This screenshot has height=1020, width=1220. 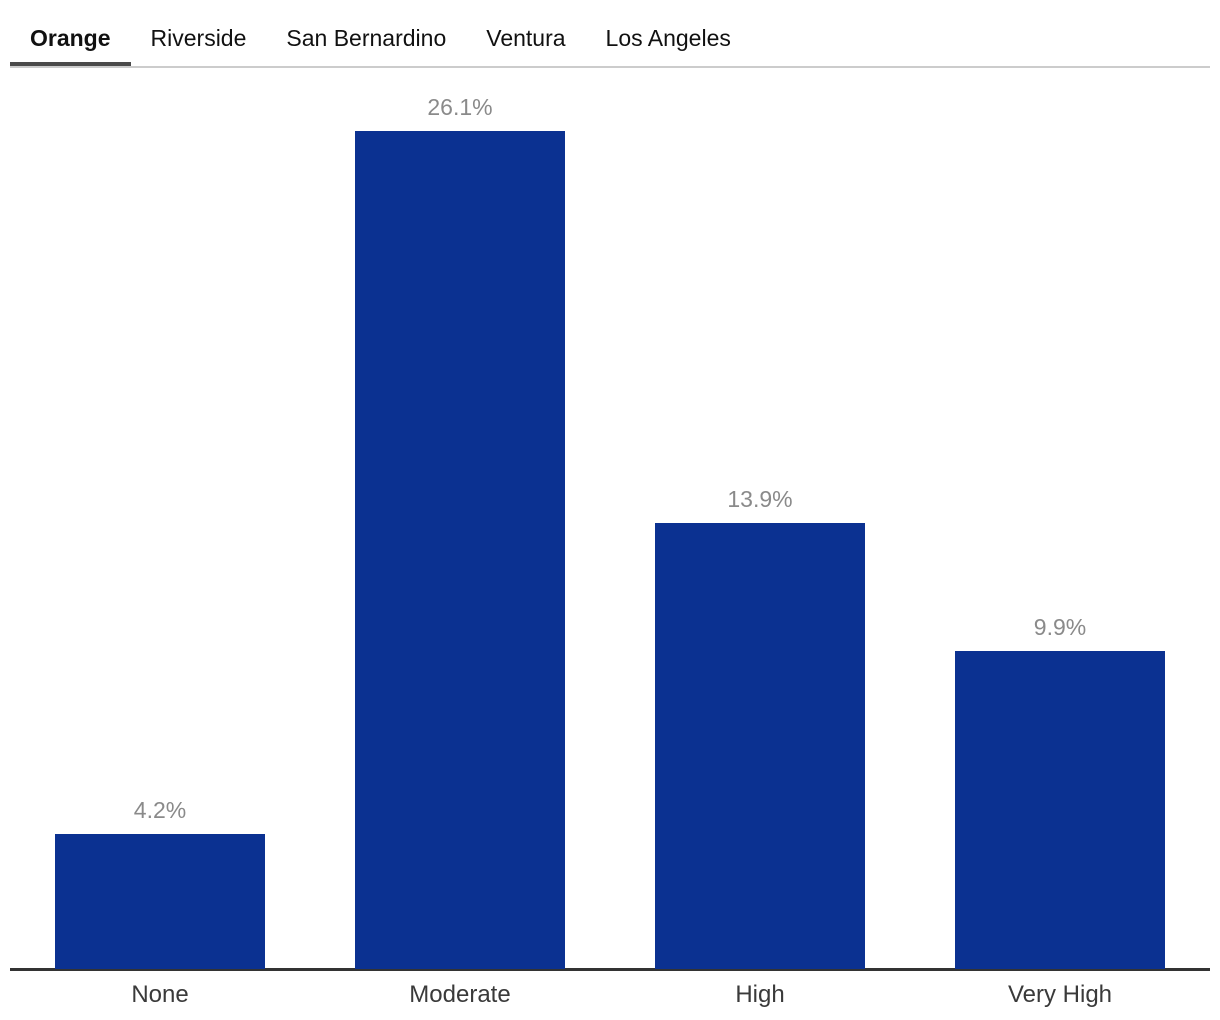 What do you see at coordinates (610, 969) in the screenshot?
I see `x-axis-line` at bounding box center [610, 969].